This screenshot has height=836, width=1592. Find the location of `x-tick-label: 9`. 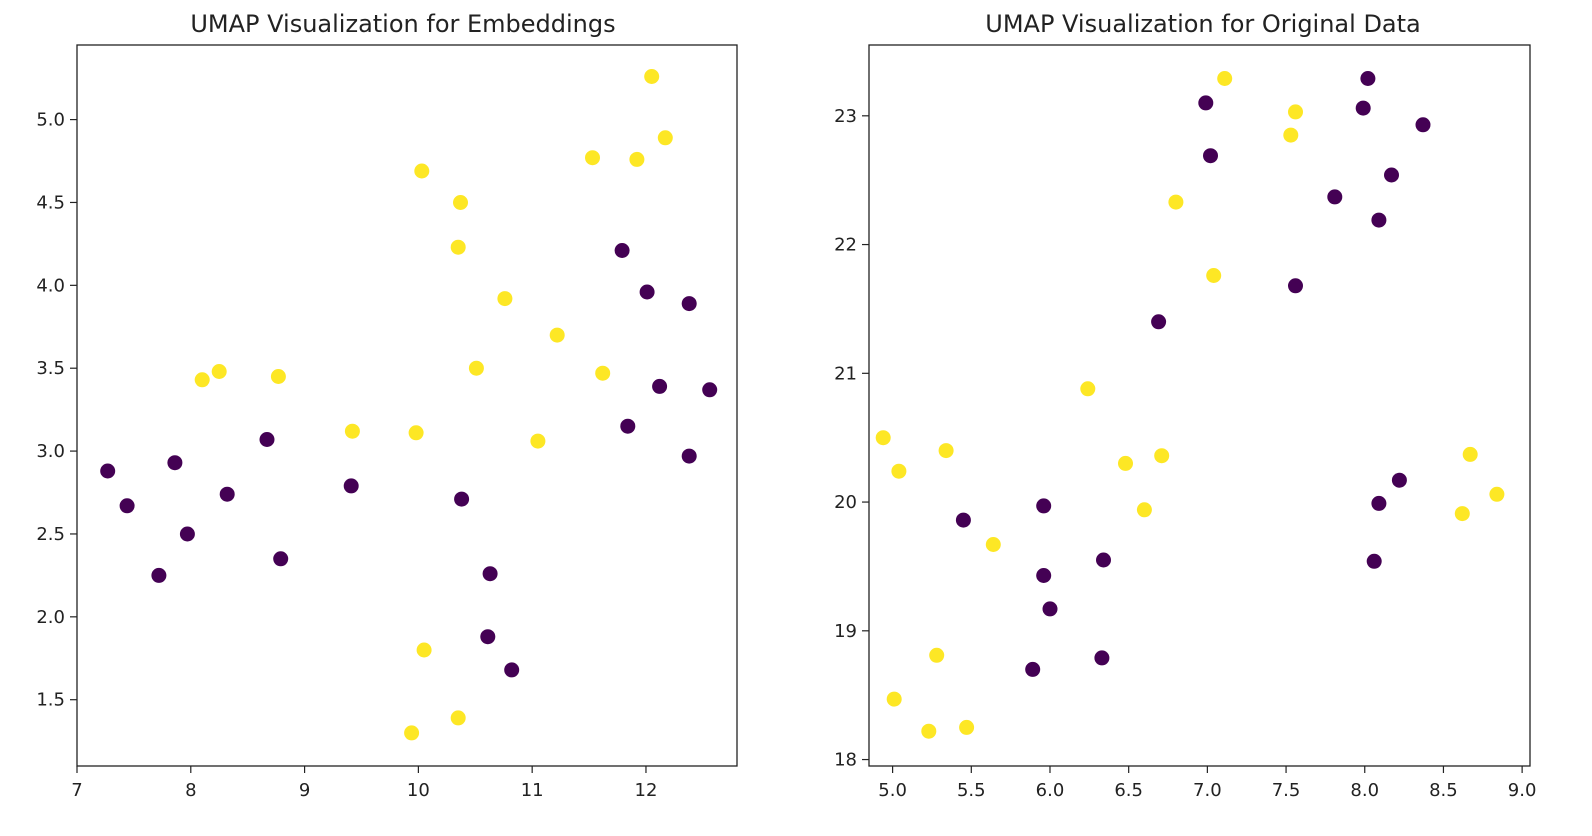

x-tick-label: 9 is located at coordinates (304, 790).